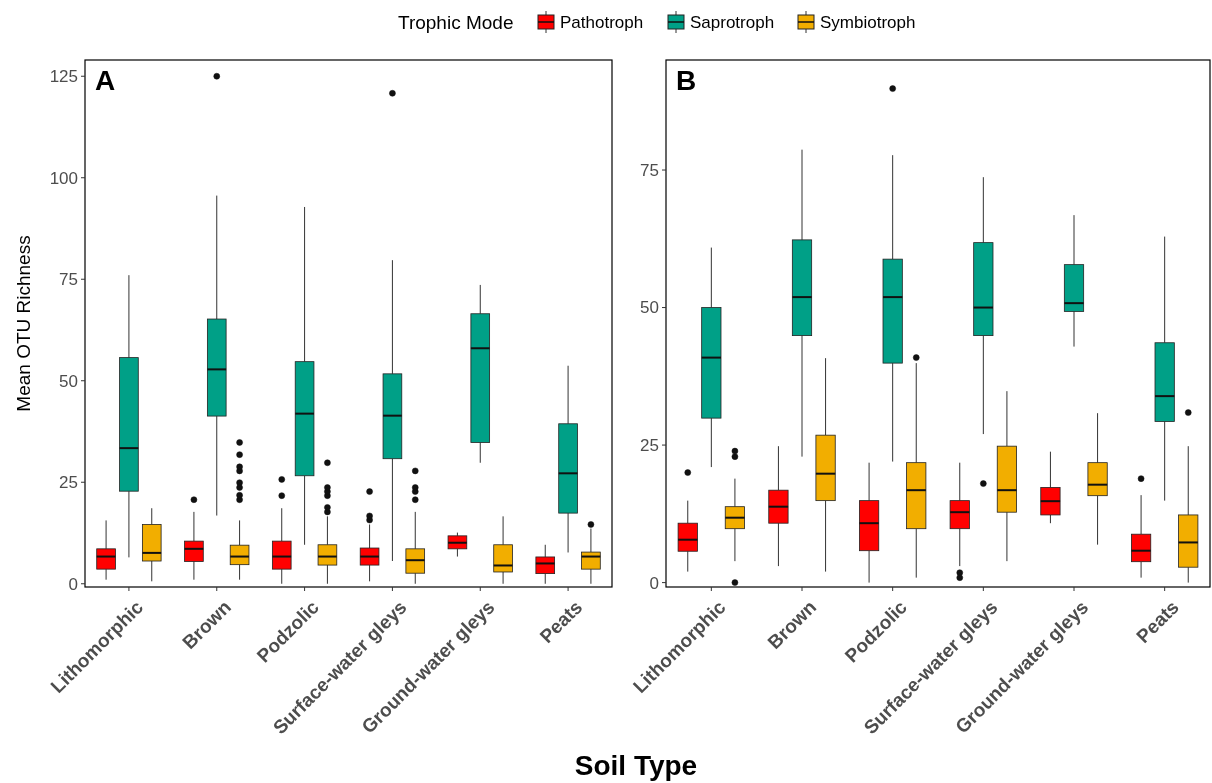  I want to click on chart-title: A, so click(105, 80).